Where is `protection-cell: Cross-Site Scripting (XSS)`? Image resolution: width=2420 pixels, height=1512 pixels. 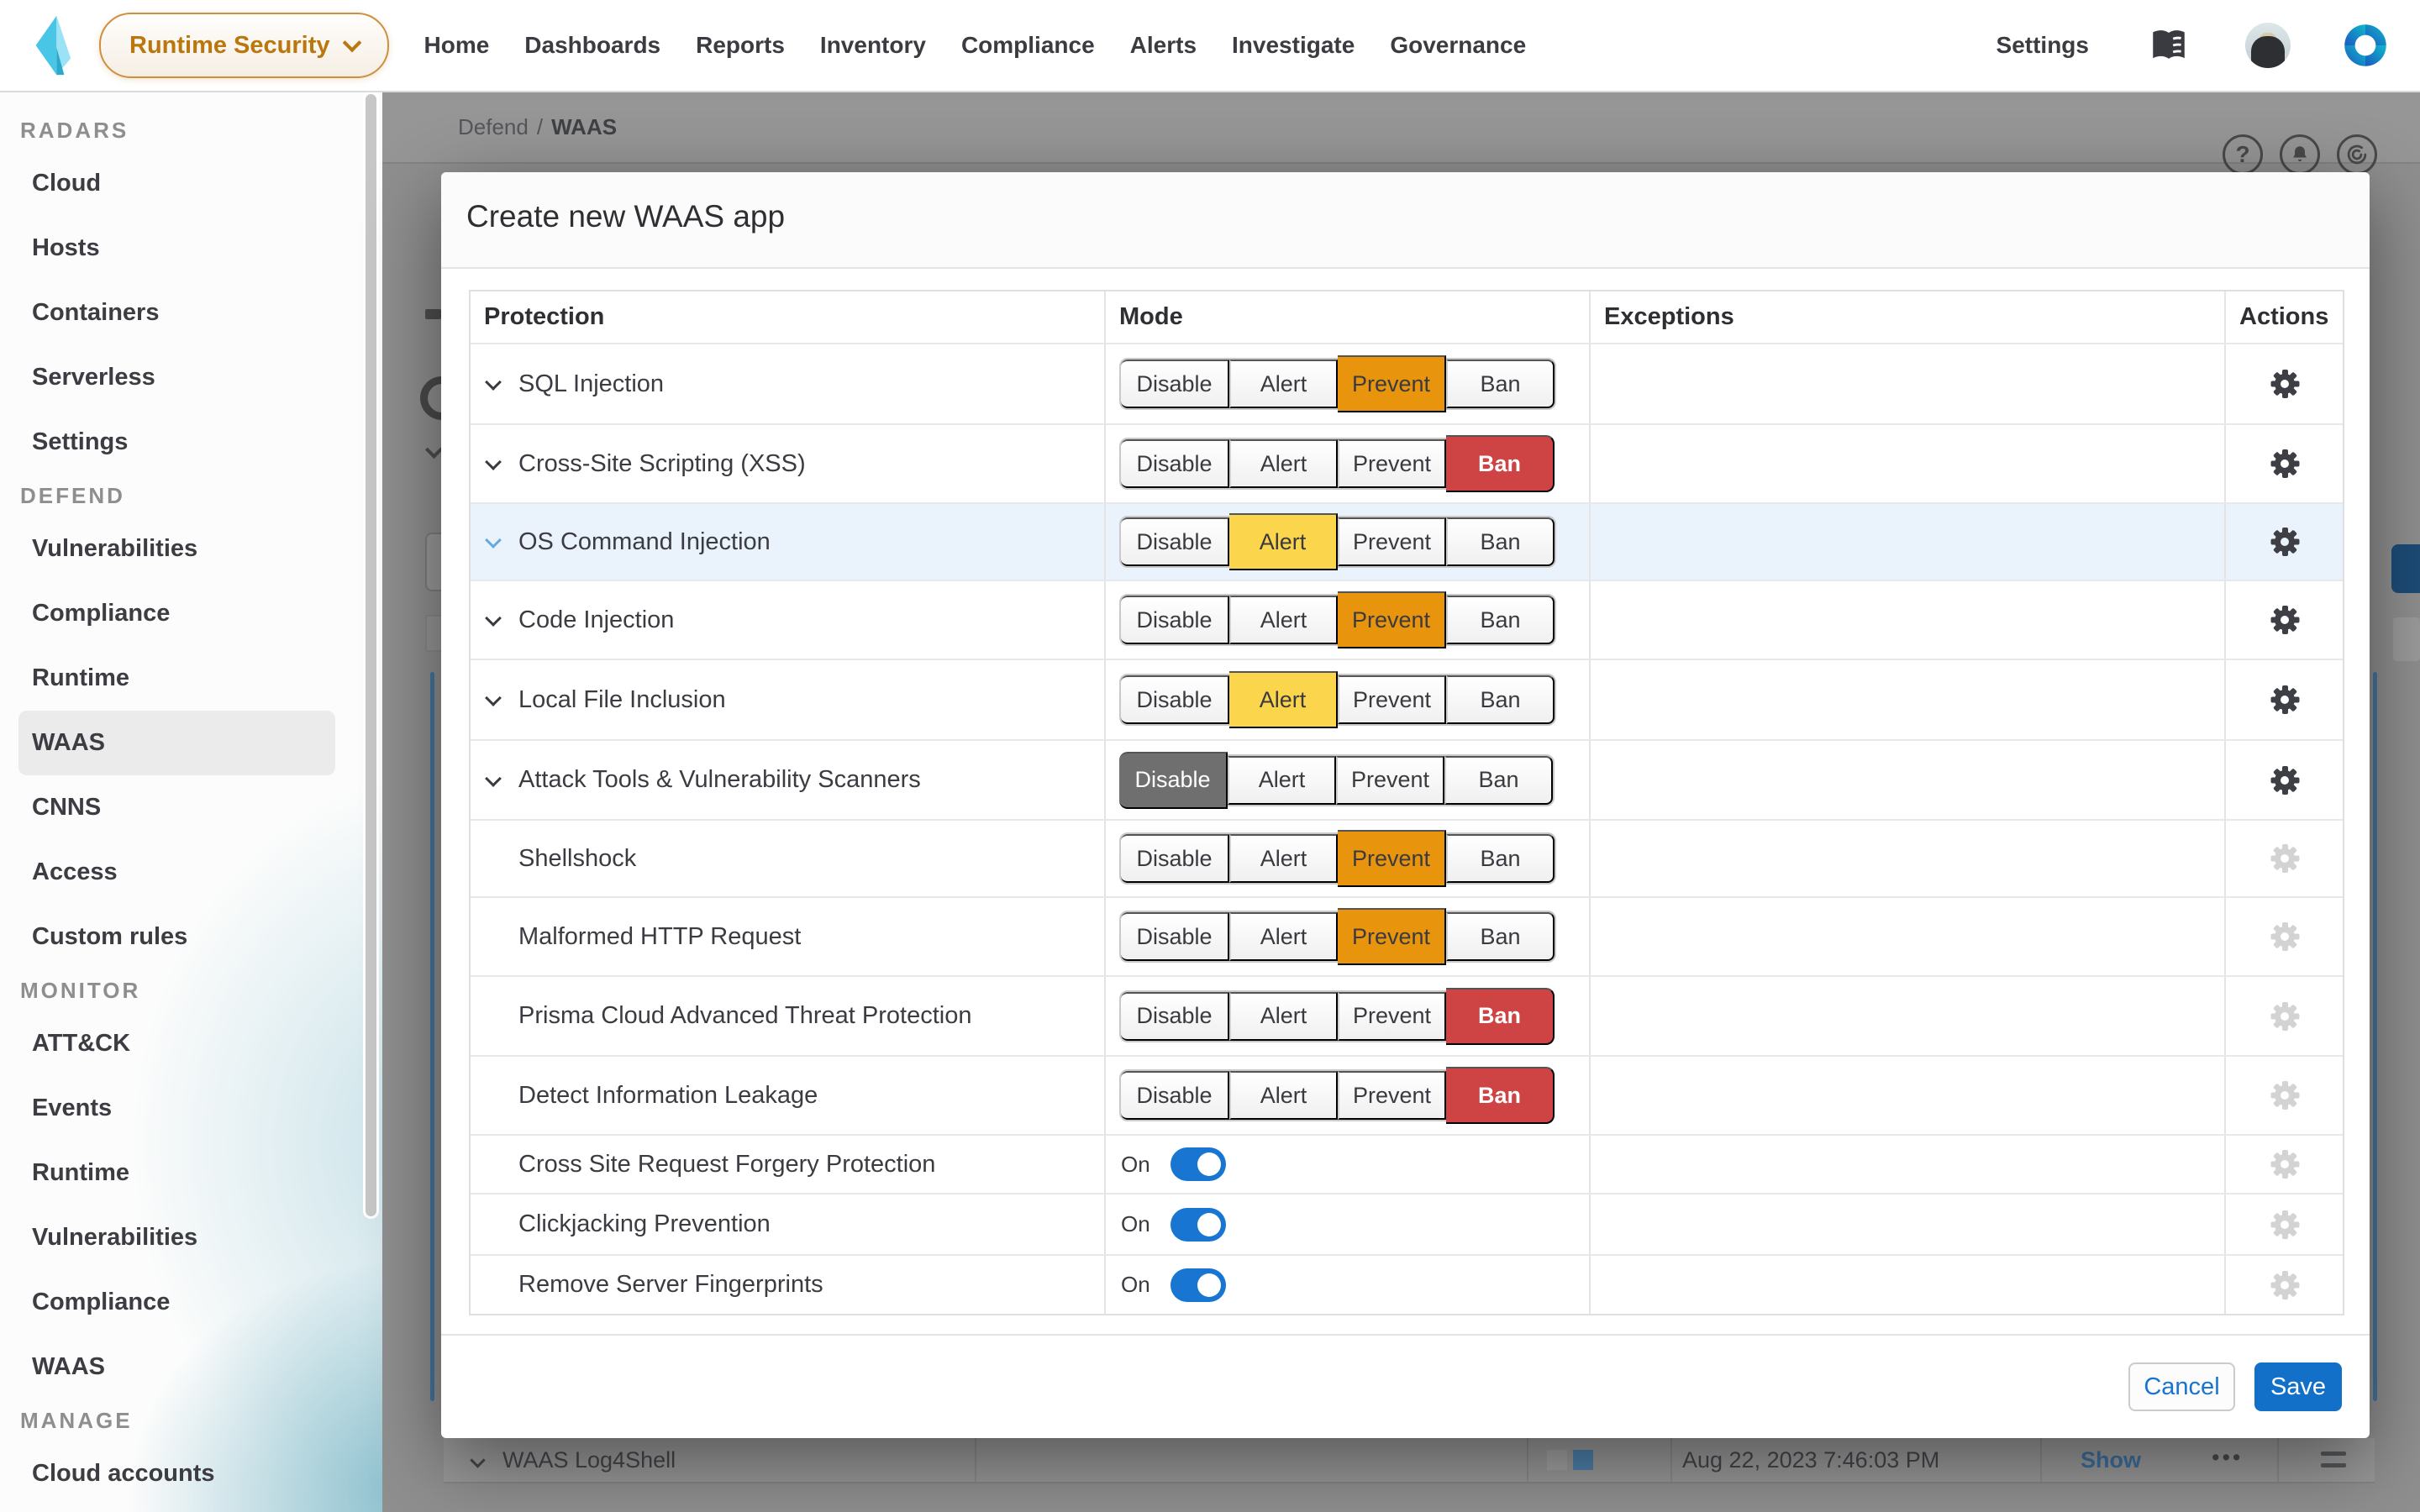
protection-cell: Cross-Site Scripting (XSS) is located at coordinates (787, 463).